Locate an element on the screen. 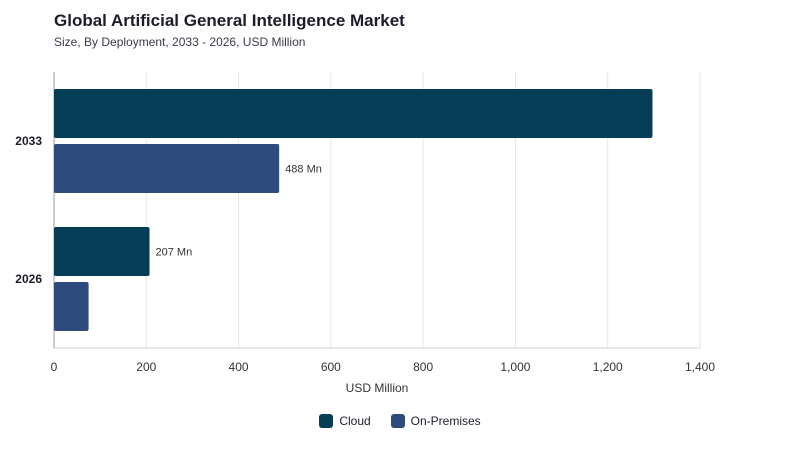 The width and height of the screenshot is (800, 450). x-axis-title: USD Million is located at coordinates (377, 388).